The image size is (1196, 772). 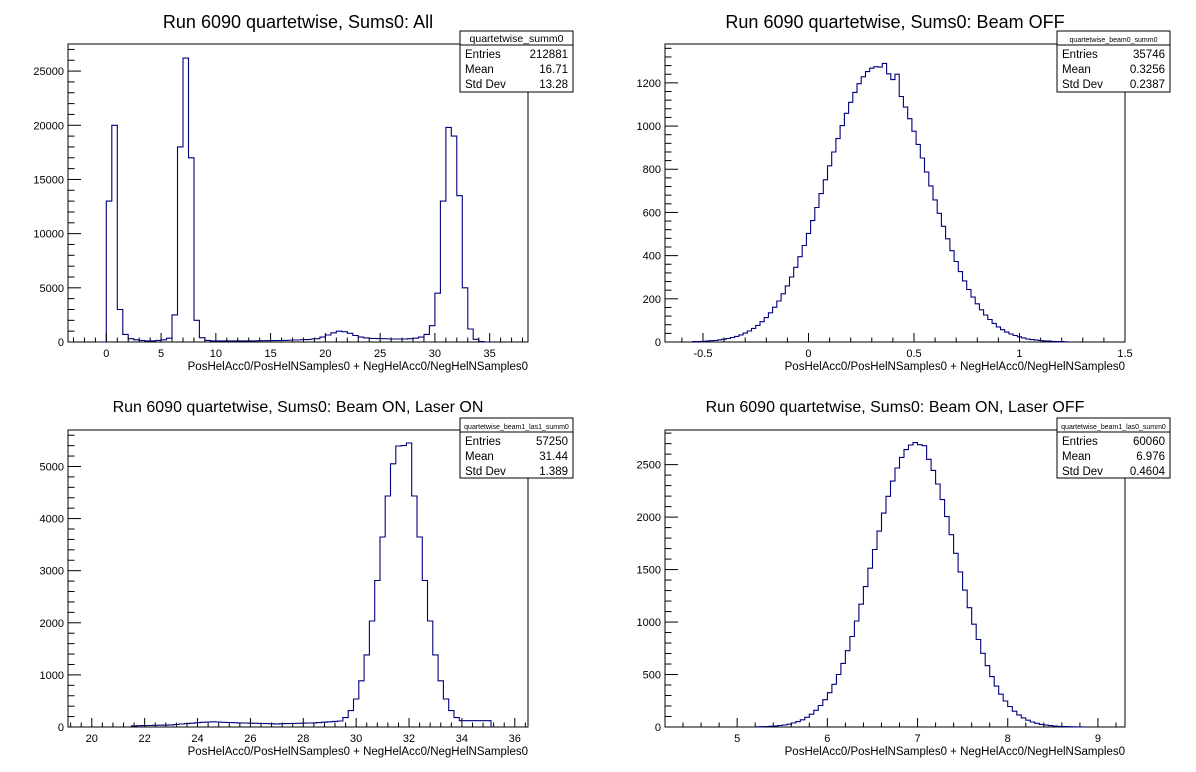 What do you see at coordinates (303, 739) in the screenshot?
I see `x-tick-label: 28` at bounding box center [303, 739].